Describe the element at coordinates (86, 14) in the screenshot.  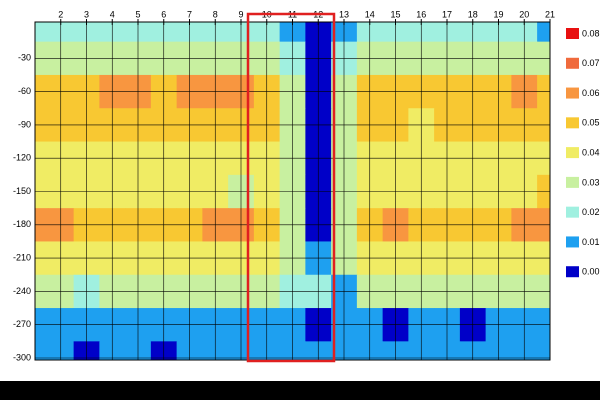
I see `x-tick-label: 3` at that location.